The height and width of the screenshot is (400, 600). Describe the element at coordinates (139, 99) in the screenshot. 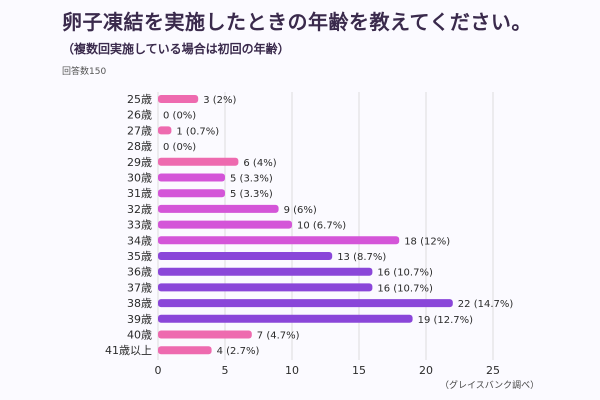

I see `category-label: 25歳` at that location.